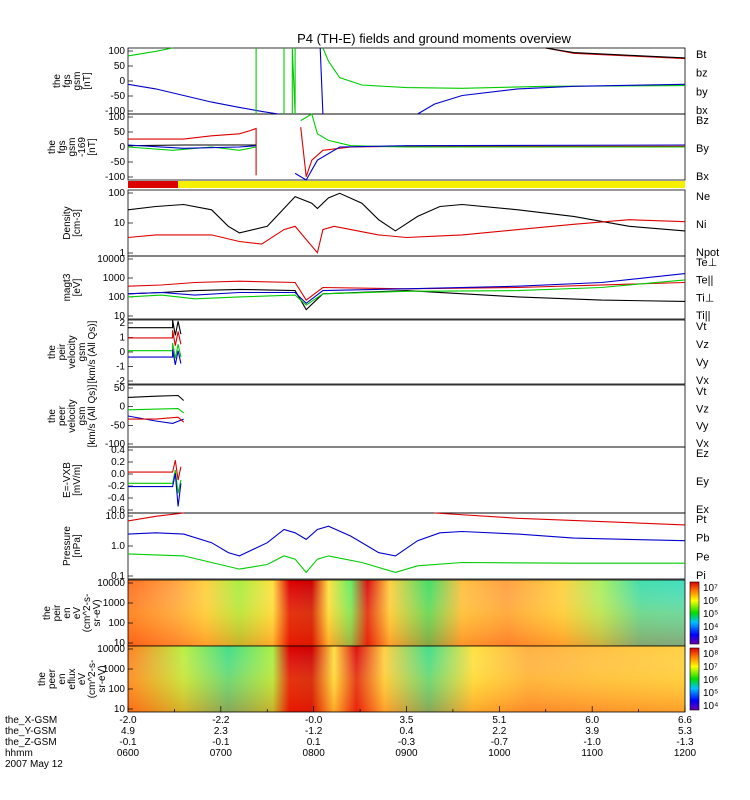  Describe the element at coordinates (116, 193) in the screenshot. I see `density-ytick-label: 100` at that location.